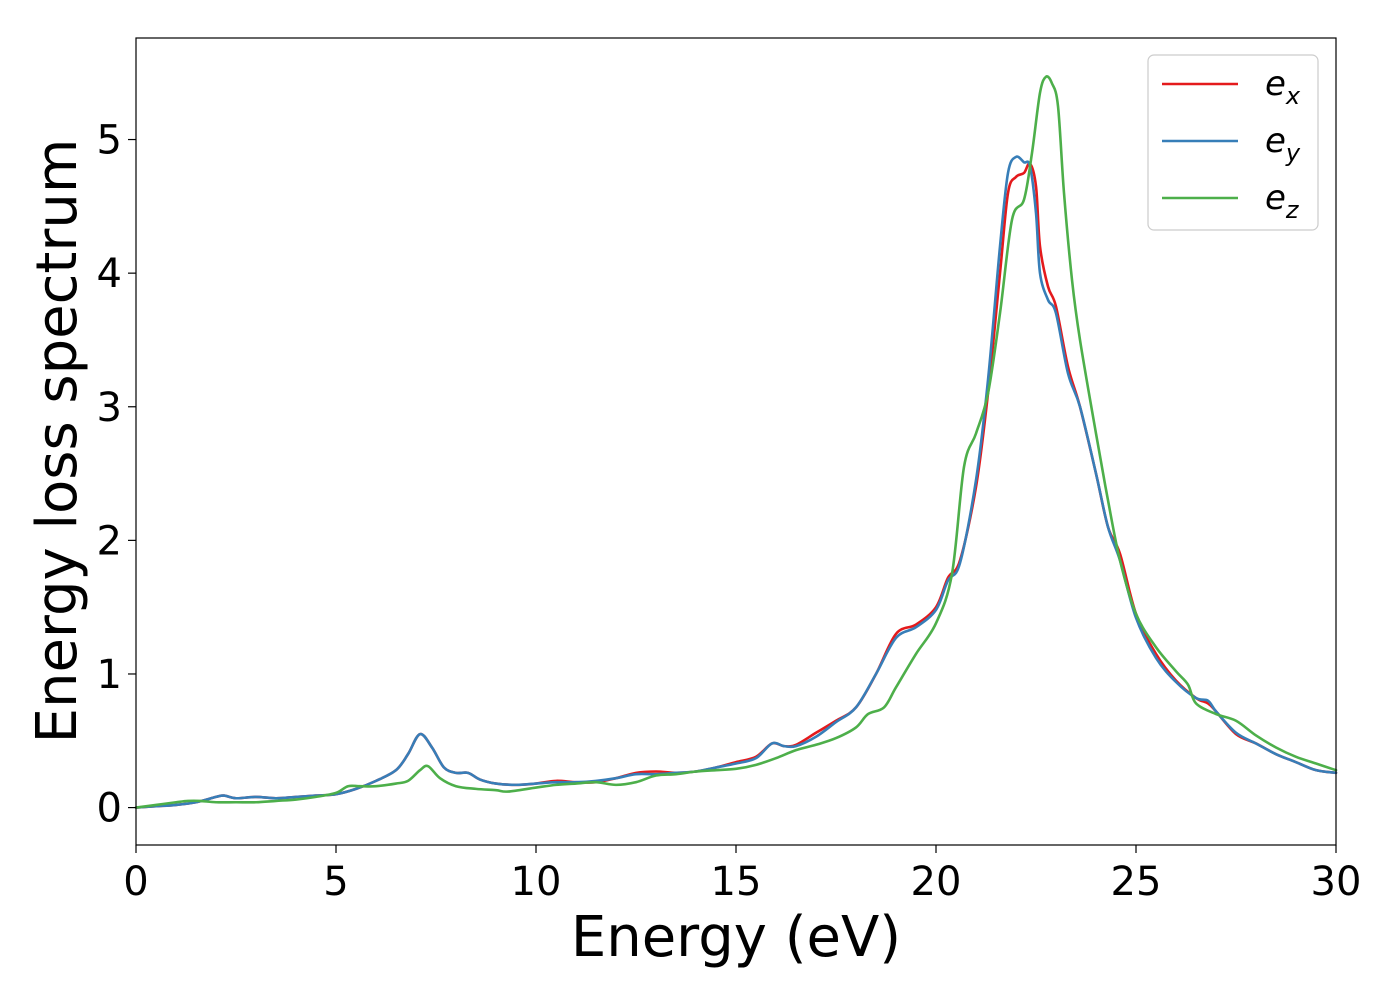 The image size is (1400, 1000). I want to click on y-axis-ticks: 0 1 2 3 4 5, so click(116, 475).